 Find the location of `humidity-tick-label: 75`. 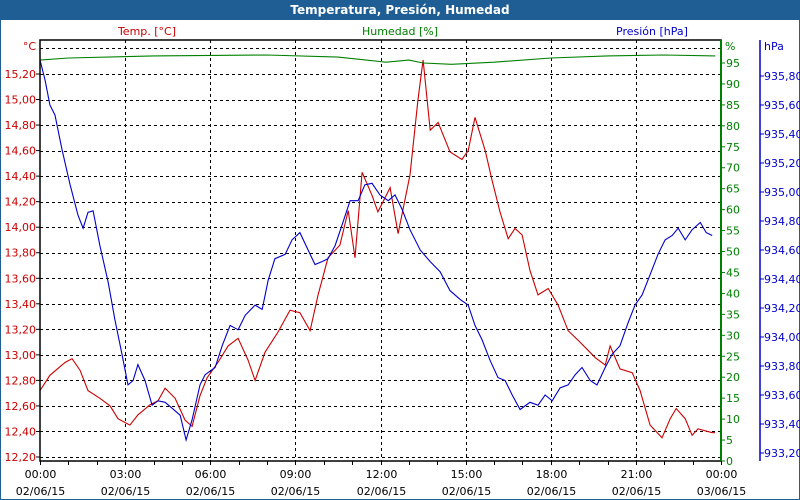

humidity-tick-label: 75 is located at coordinates (733, 147).